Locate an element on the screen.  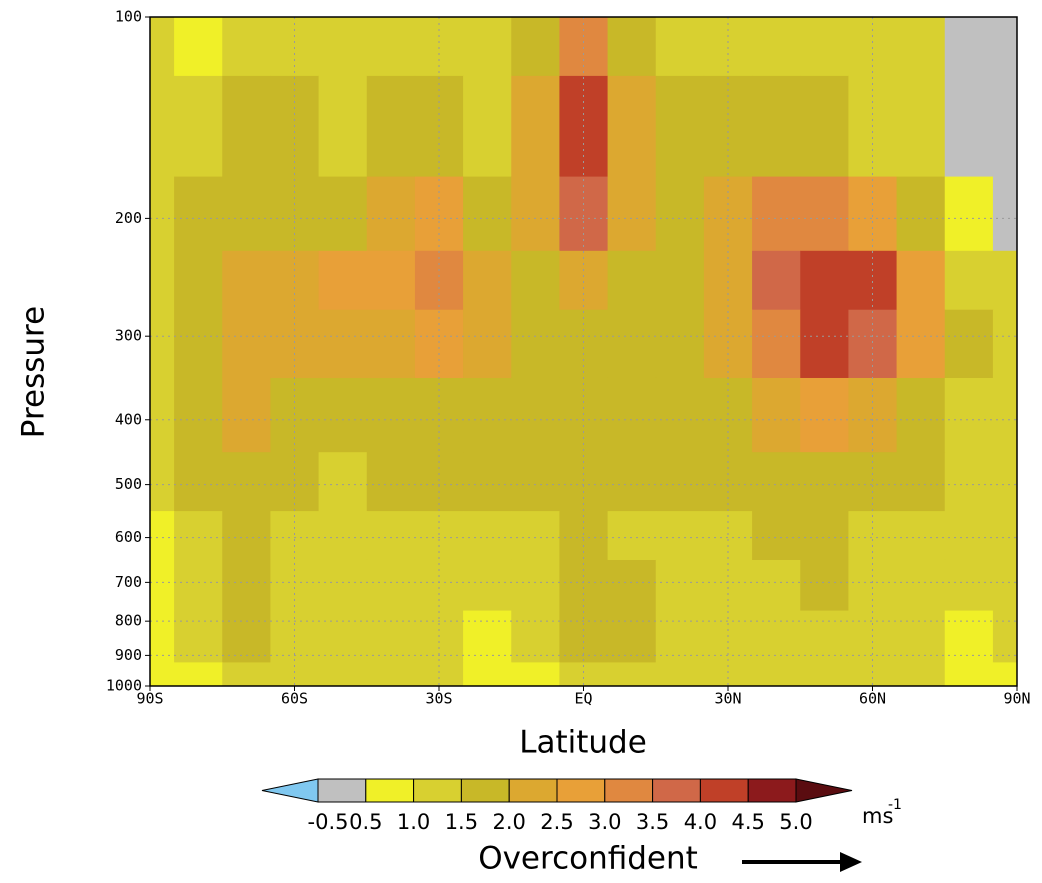
colorbar-unit-superscript: -1 is located at coordinates (895, 805).